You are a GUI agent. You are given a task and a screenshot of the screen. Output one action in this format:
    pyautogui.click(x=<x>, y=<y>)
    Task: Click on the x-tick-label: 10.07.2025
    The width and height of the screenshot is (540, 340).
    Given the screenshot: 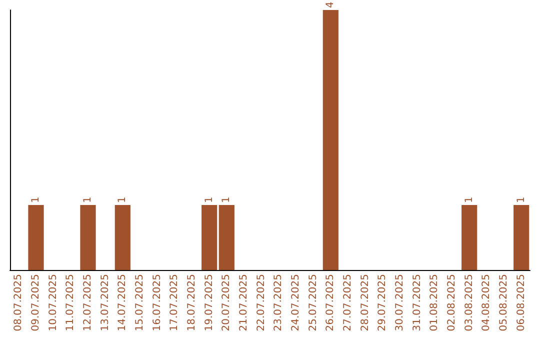 What is the action you would take?
    pyautogui.click(x=53, y=303)
    